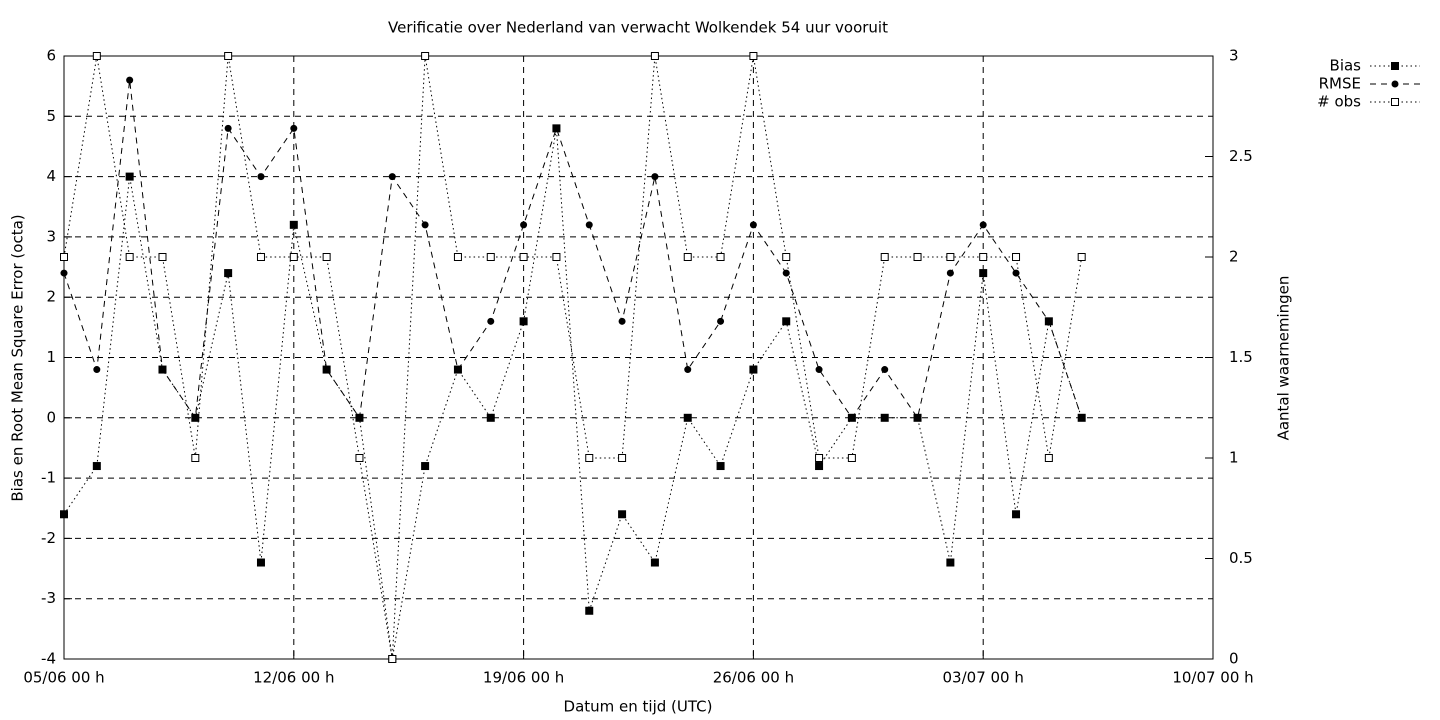  What do you see at coordinates (753, 678) in the screenshot?
I see `x-tick-label: 26/06 00 h` at bounding box center [753, 678].